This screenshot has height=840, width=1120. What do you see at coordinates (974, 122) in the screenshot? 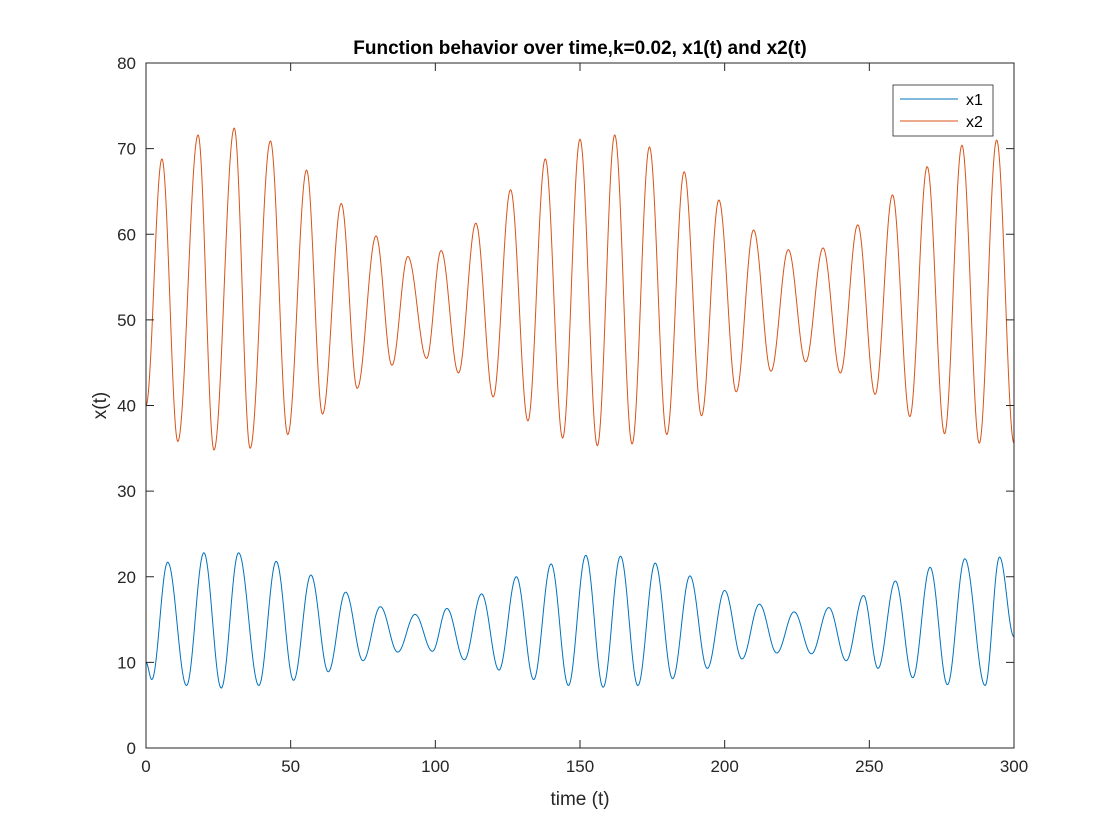
I see `legend-label-x2: x2` at bounding box center [974, 122].